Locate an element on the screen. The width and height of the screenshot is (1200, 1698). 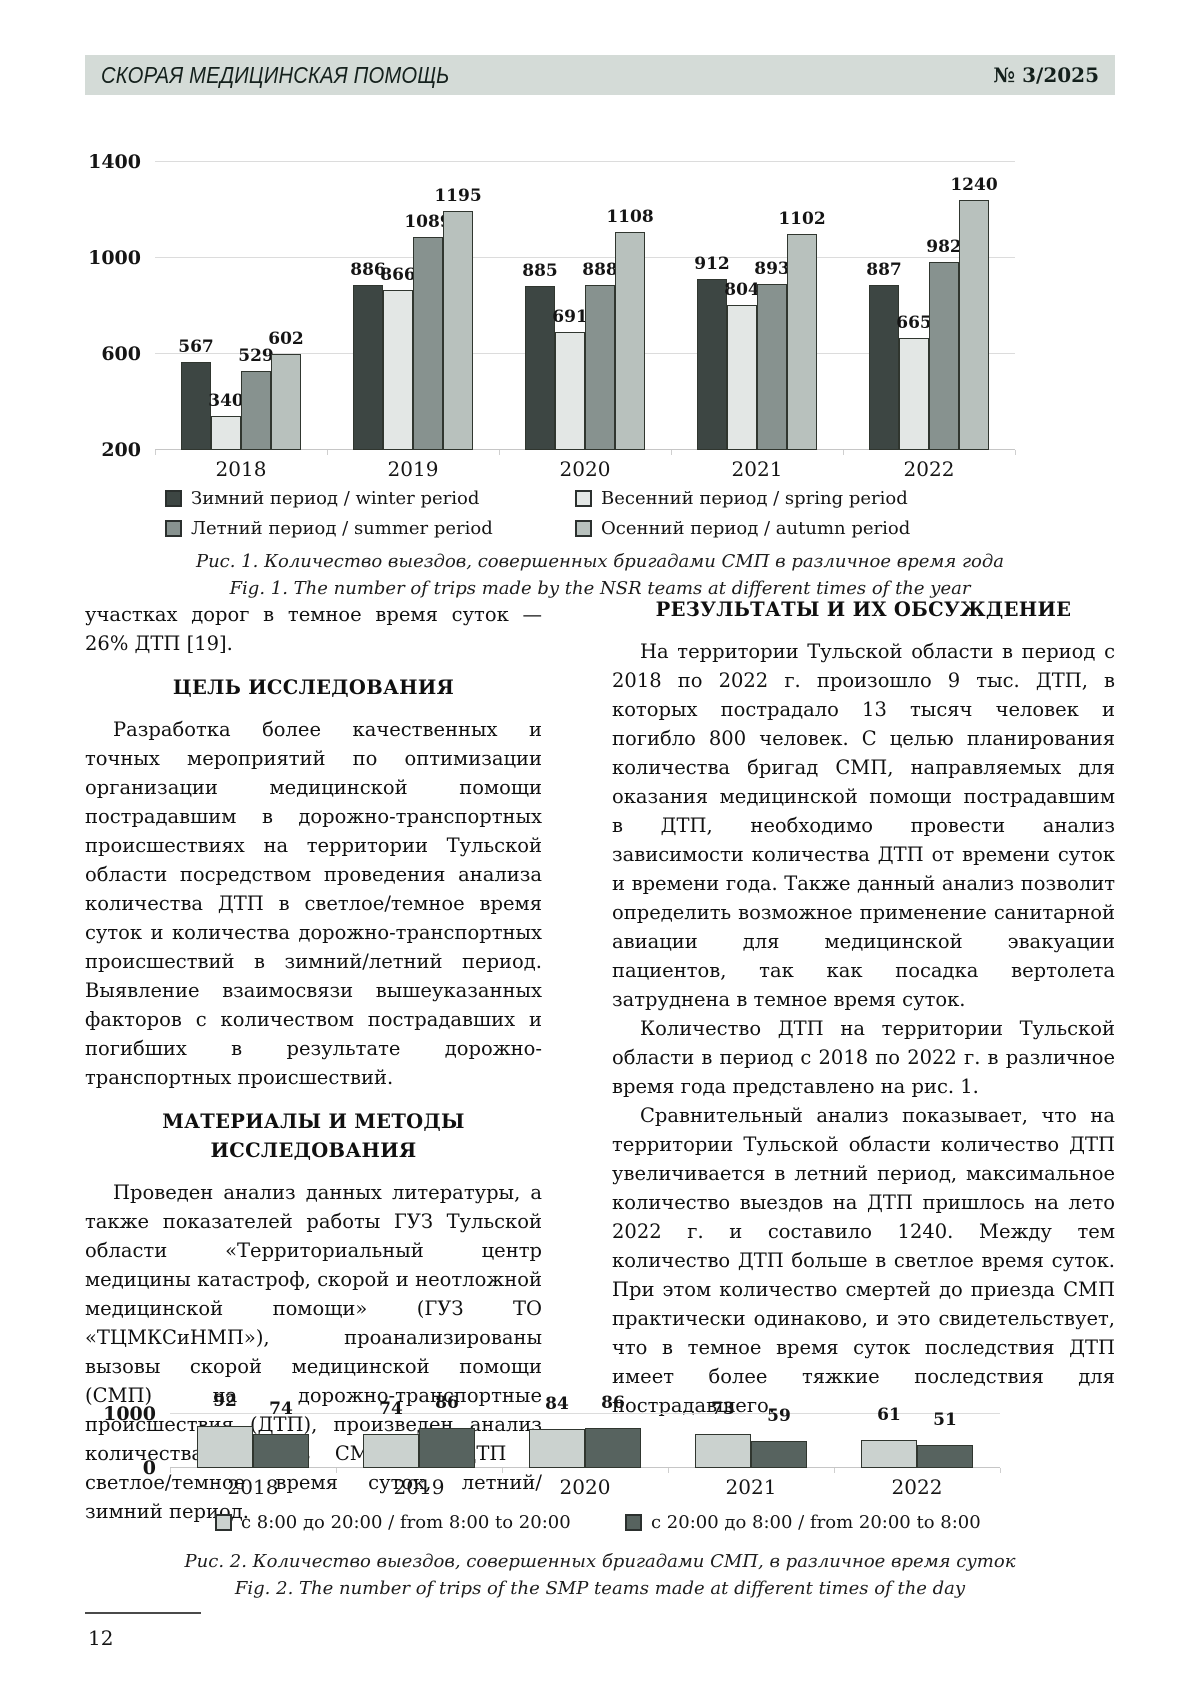
footer-rule is located at coordinates (143, 1613).